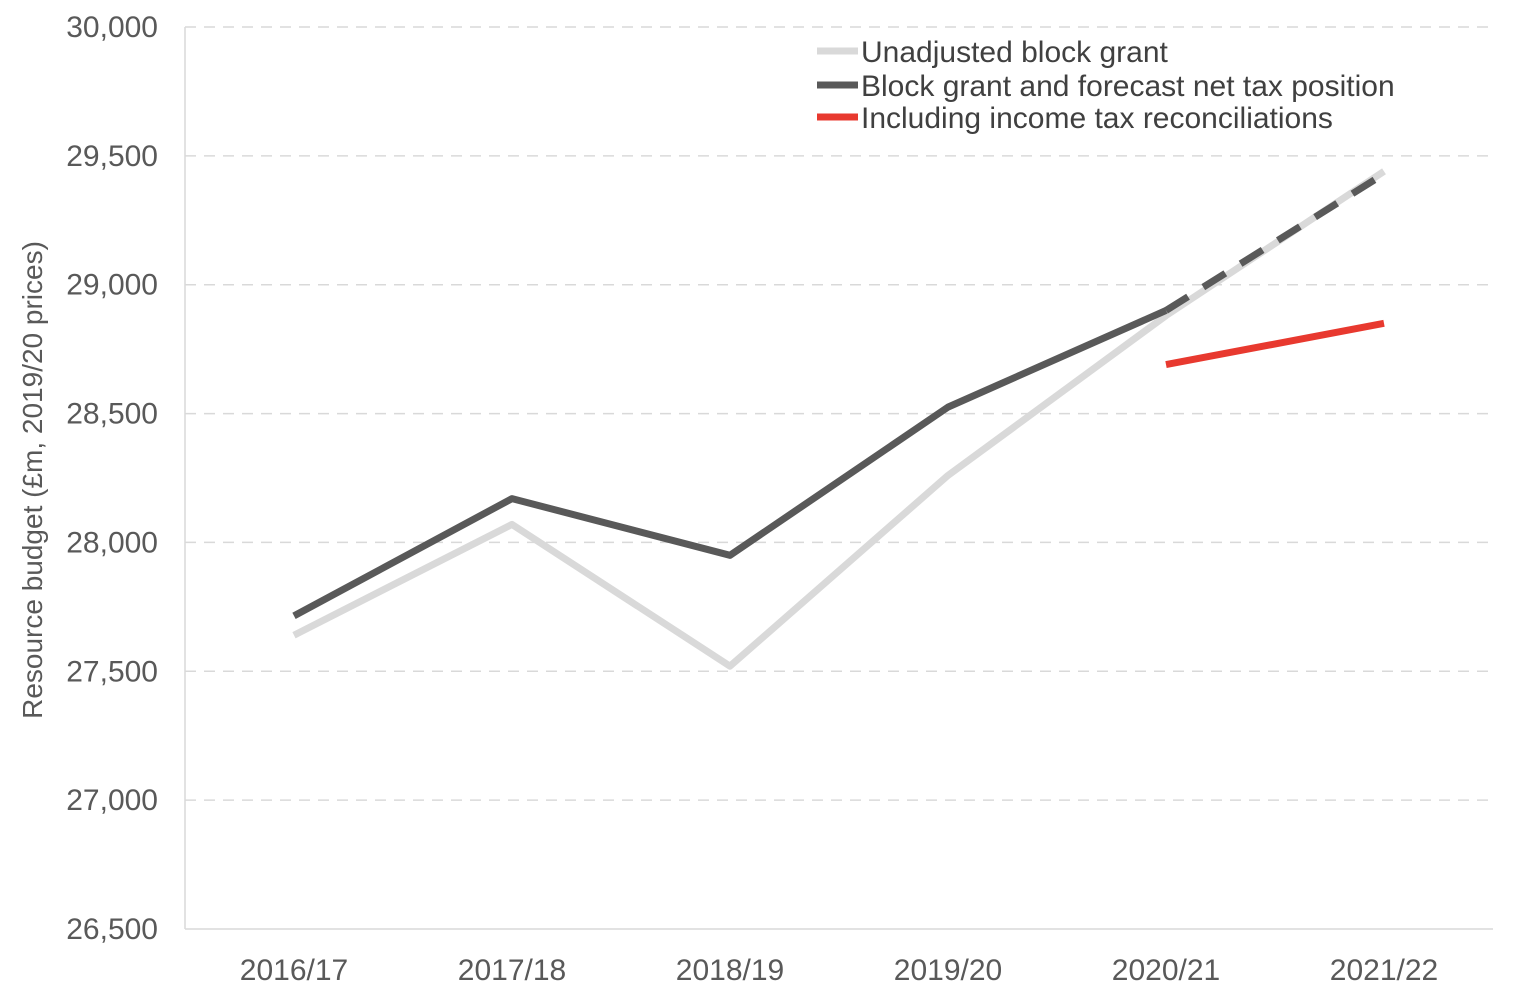 This screenshot has width=1523, height=991. I want to click on y-tick-label: 27,500, so click(112, 671).